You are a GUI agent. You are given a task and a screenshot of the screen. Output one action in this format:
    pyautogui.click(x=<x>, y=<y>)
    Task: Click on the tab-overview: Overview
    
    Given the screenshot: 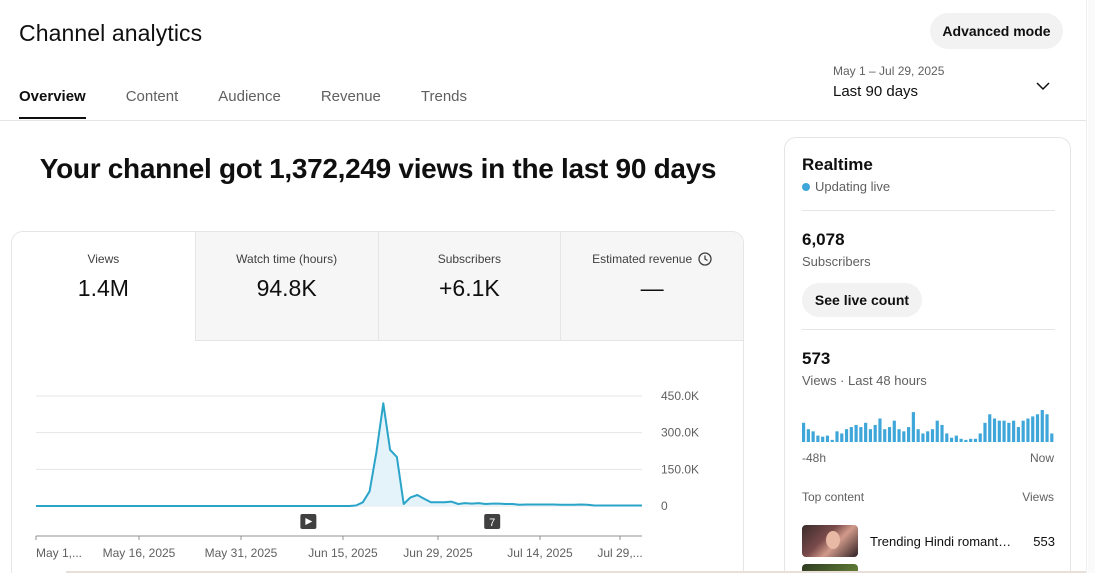 What is the action you would take?
    pyautogui.click(x=52, y=103)
    